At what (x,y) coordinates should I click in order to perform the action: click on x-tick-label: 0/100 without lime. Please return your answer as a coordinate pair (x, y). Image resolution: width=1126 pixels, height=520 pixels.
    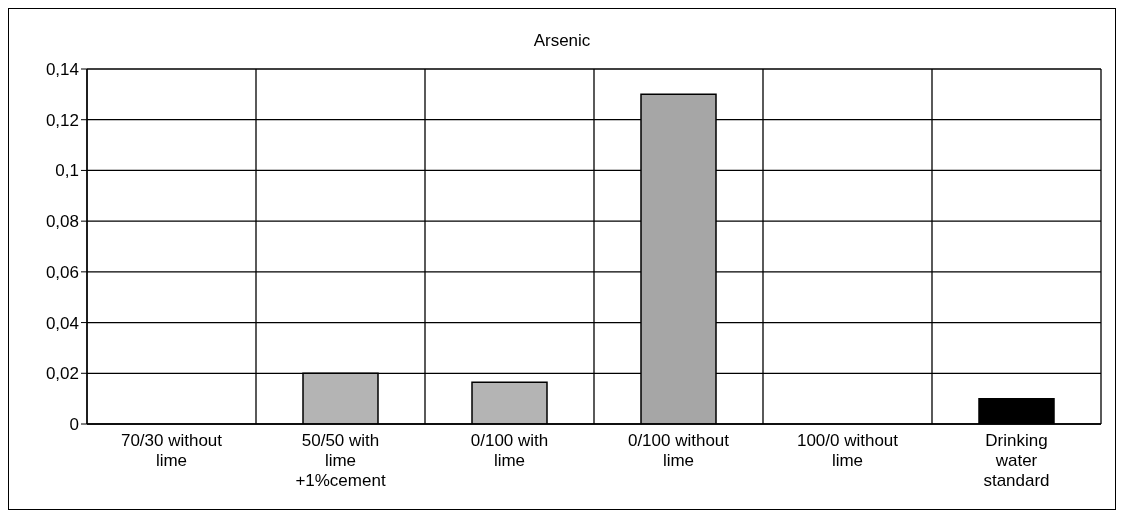
    Looking at the image, I should click on (678, 450).